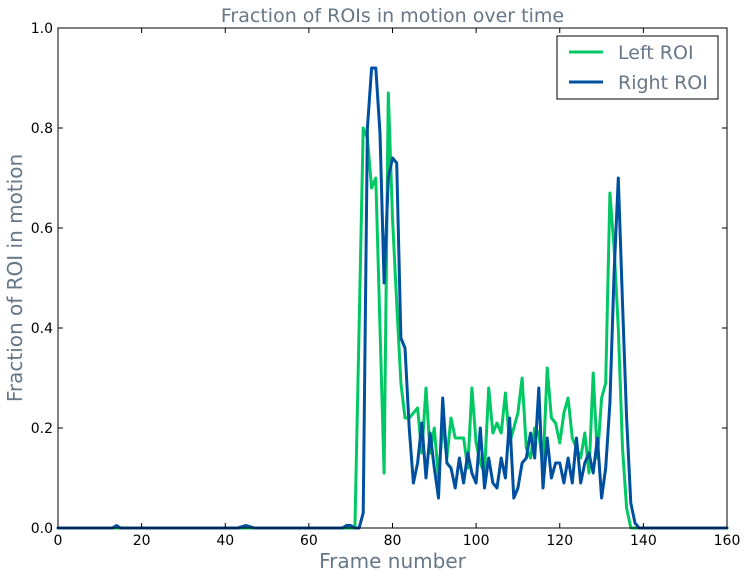 This screenshot has width=747, height=578. What do you see at coordinates (142, 541) in the screenshot?
I see `x-tick-label: 20` at bounding box center [142, 541].